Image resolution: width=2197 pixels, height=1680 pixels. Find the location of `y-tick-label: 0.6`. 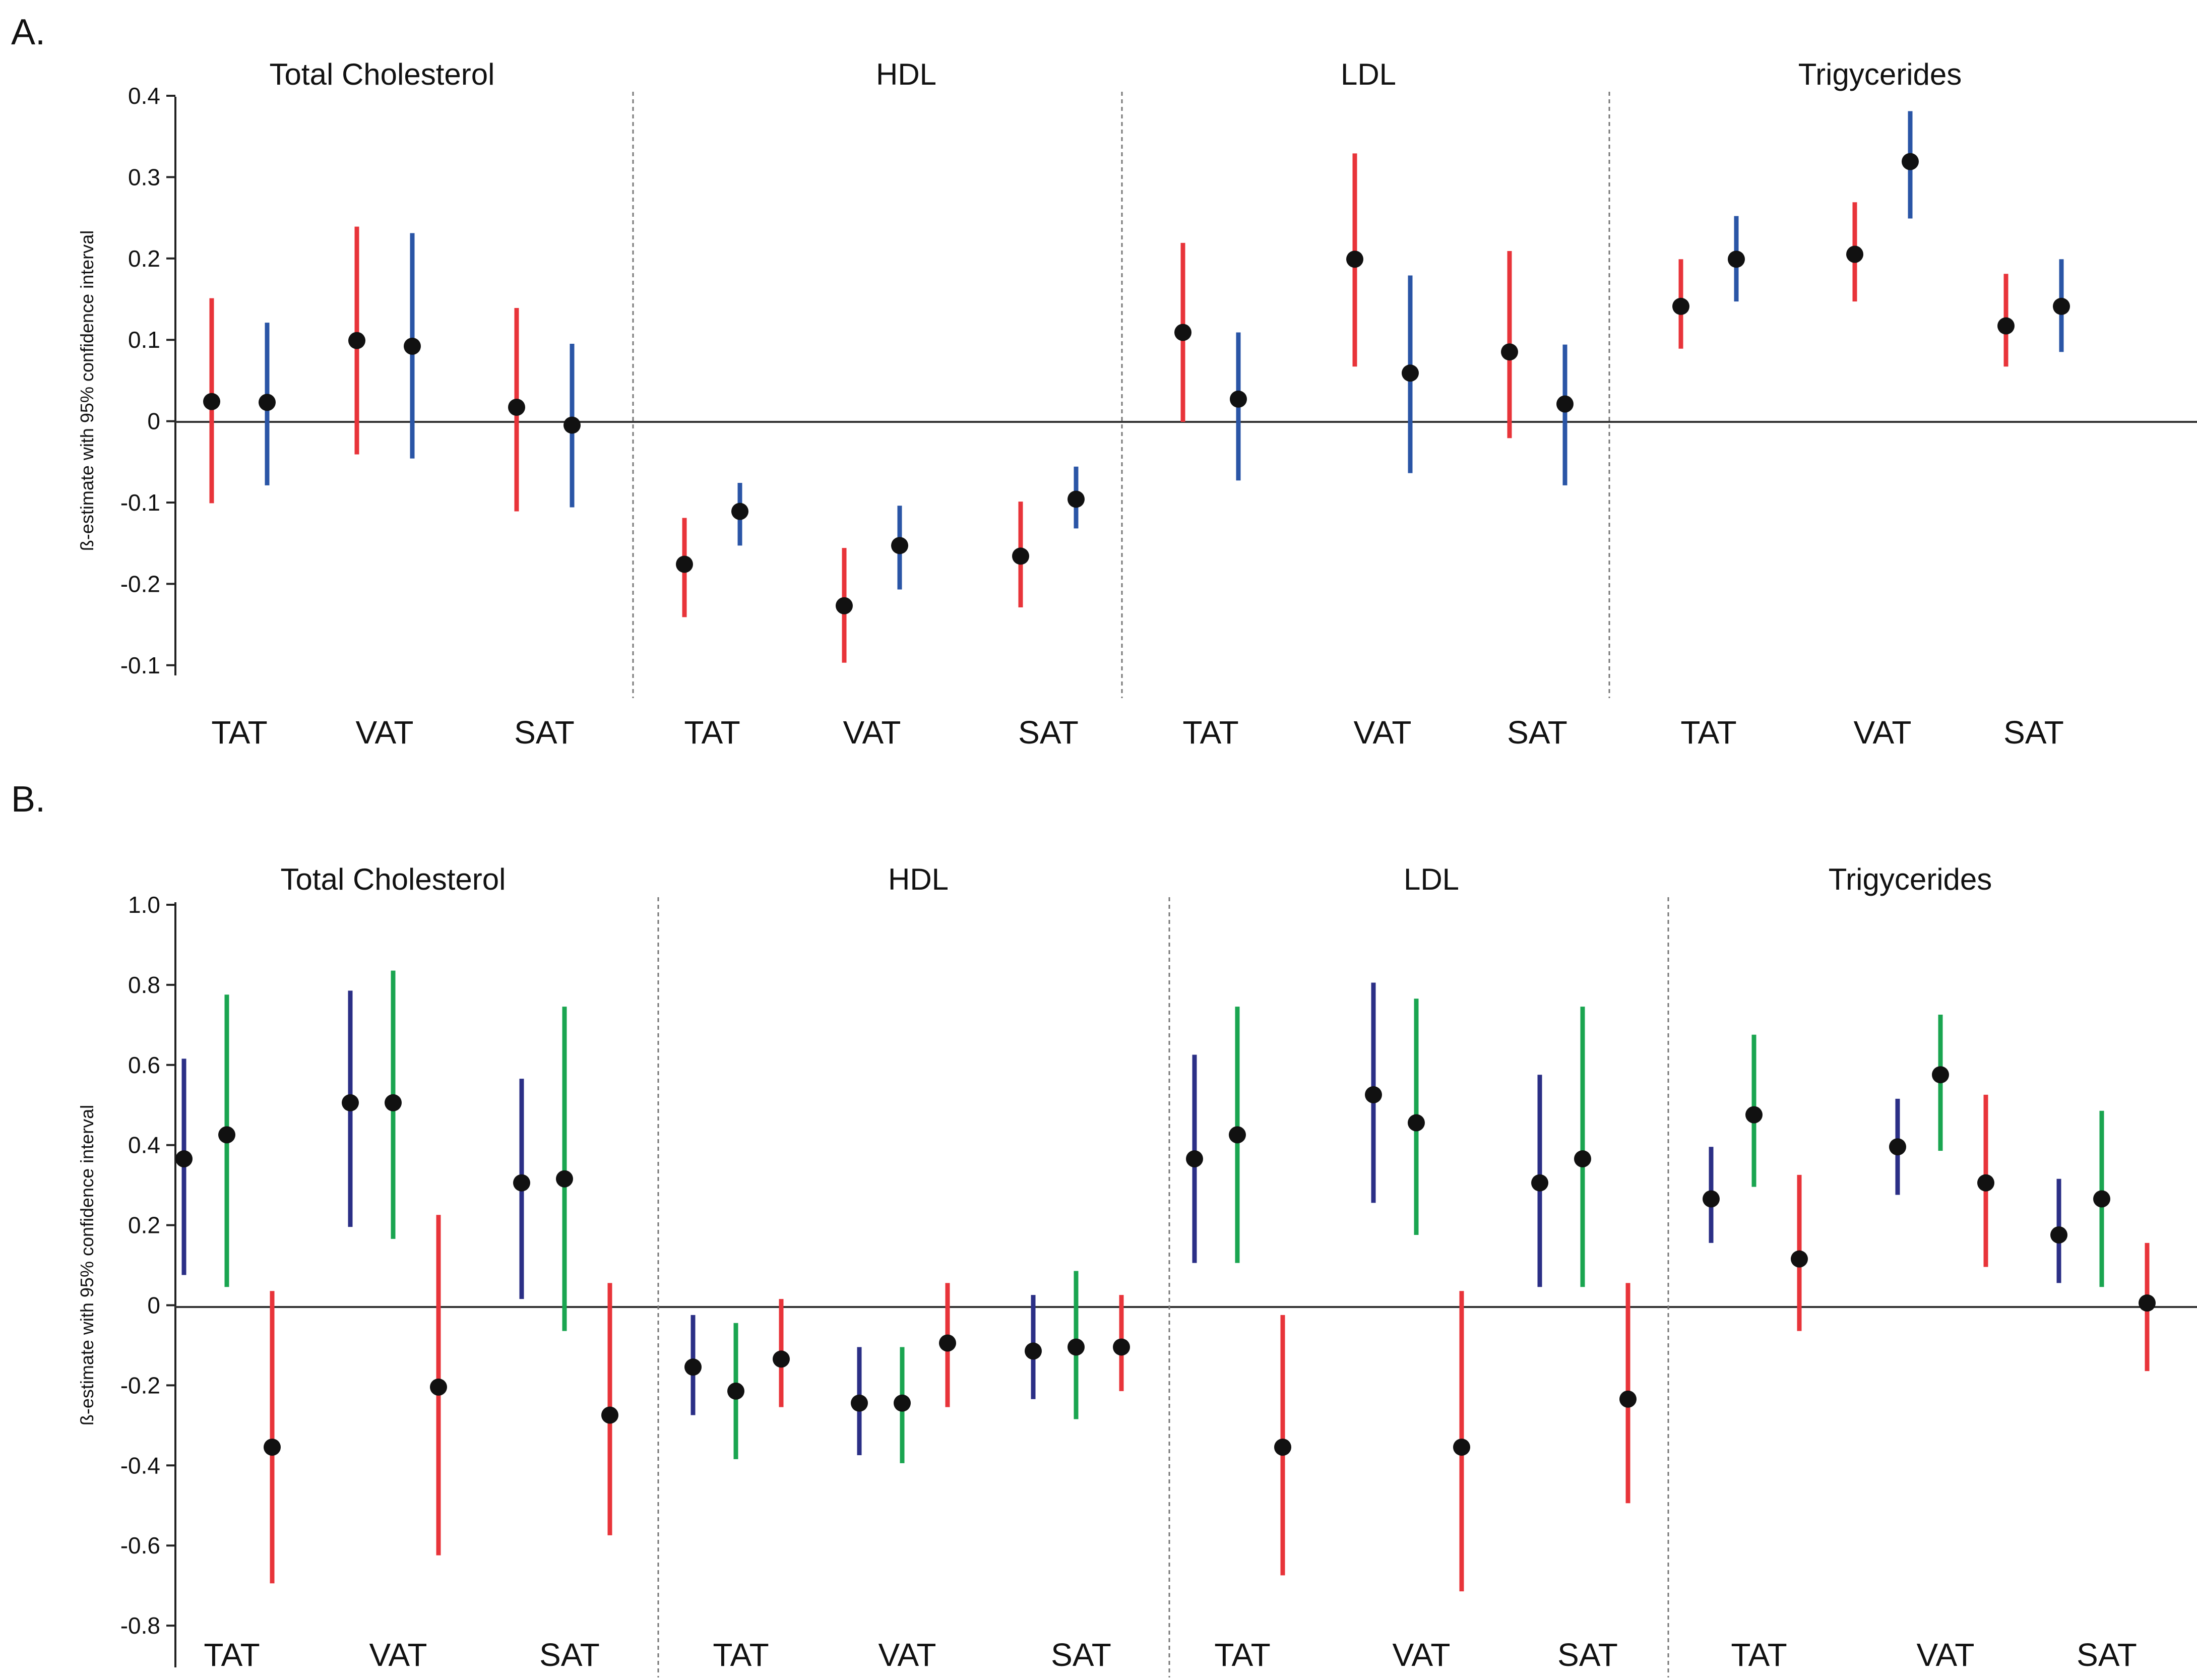

y-tick-label: 0.6 is located at coordinates (144, 1065).